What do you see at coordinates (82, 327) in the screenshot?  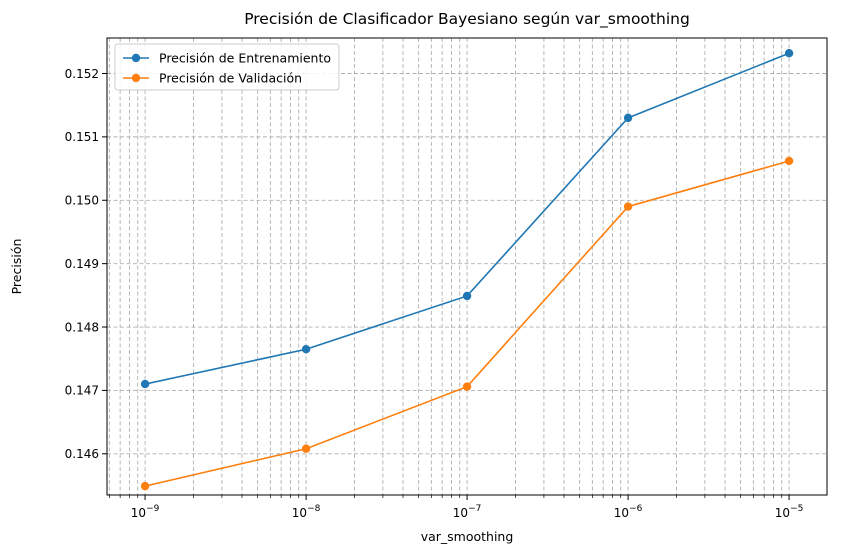 I see `y-tick-label: 0.148` at bounding box center [82, 327].